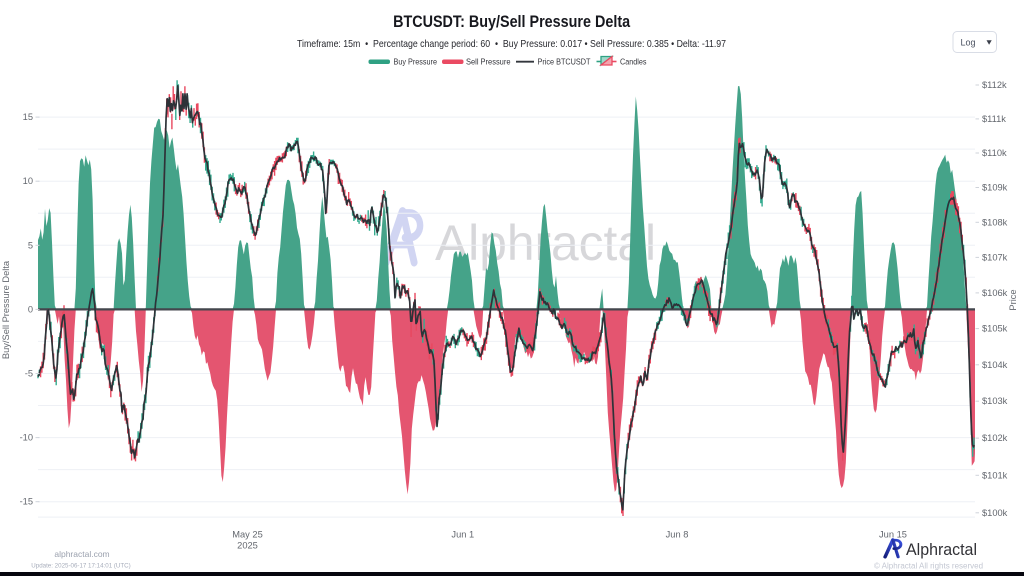  Describe the element at coordinates (994, 153) in the screenshot. I see `svg-text: $110k` at that location.